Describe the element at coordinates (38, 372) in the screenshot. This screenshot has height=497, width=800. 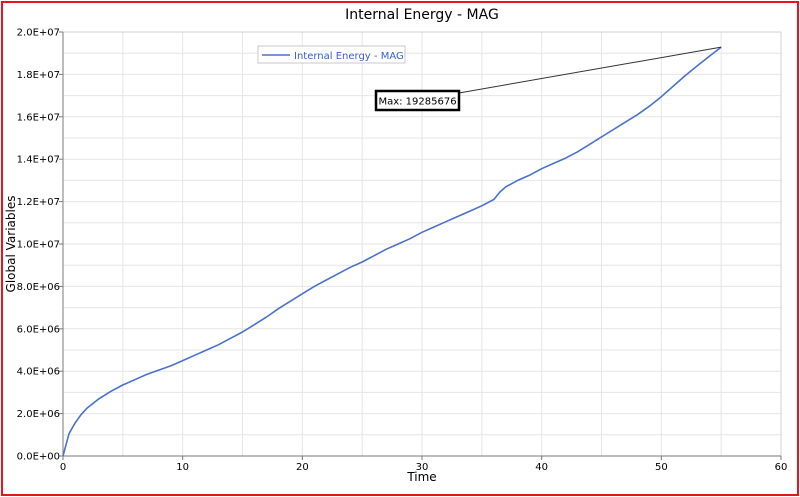
I see `y-tick-label: 4.0E+06` at that location.